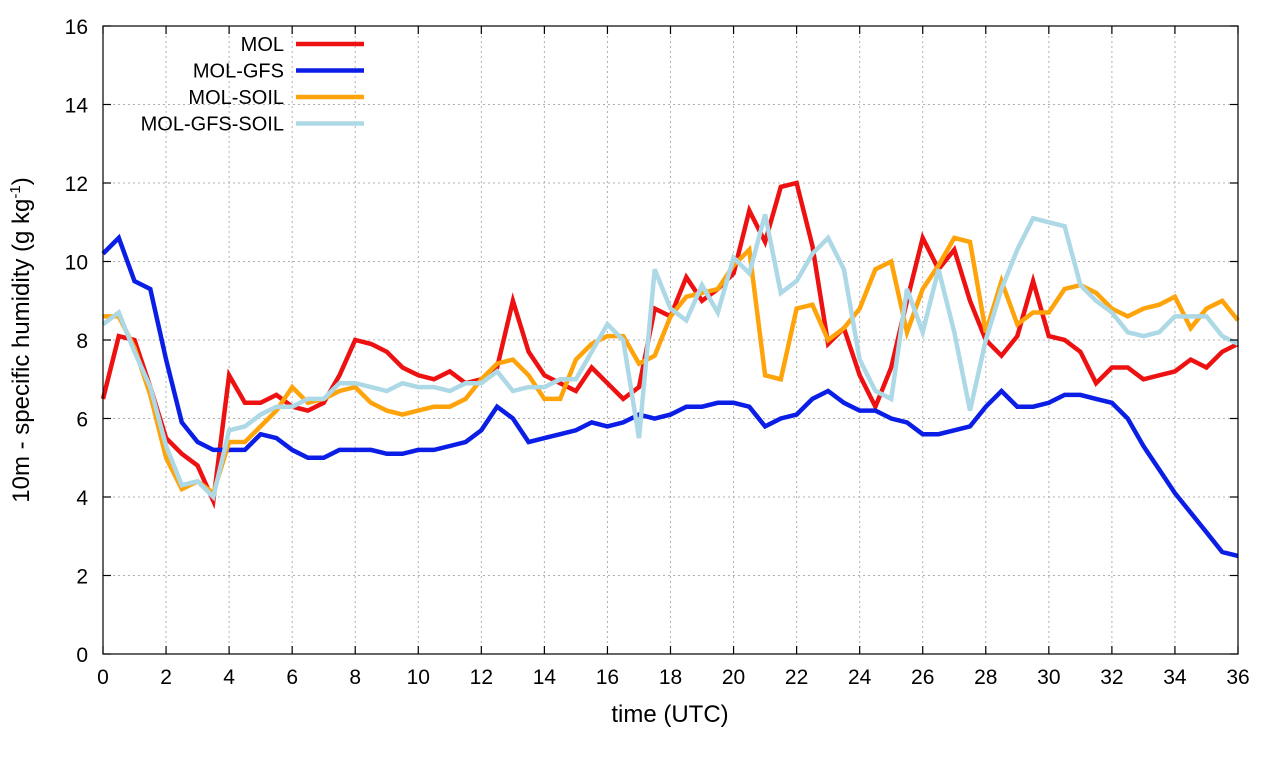  Describe the element at coordinates (355, 677) in the screenshot. I see `x-tick-label: 8` at that location.